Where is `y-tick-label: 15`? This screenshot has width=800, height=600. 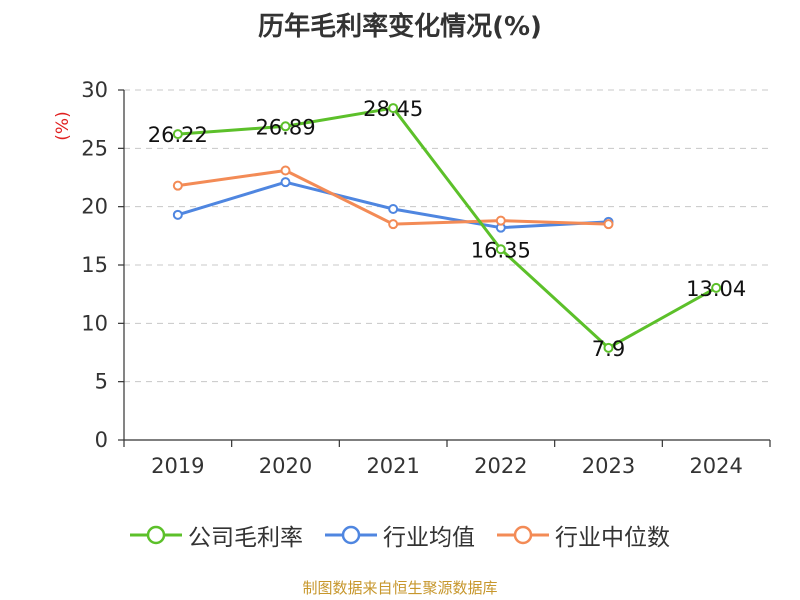 y-tick-label: 15 is located at coordinates (94, 265).